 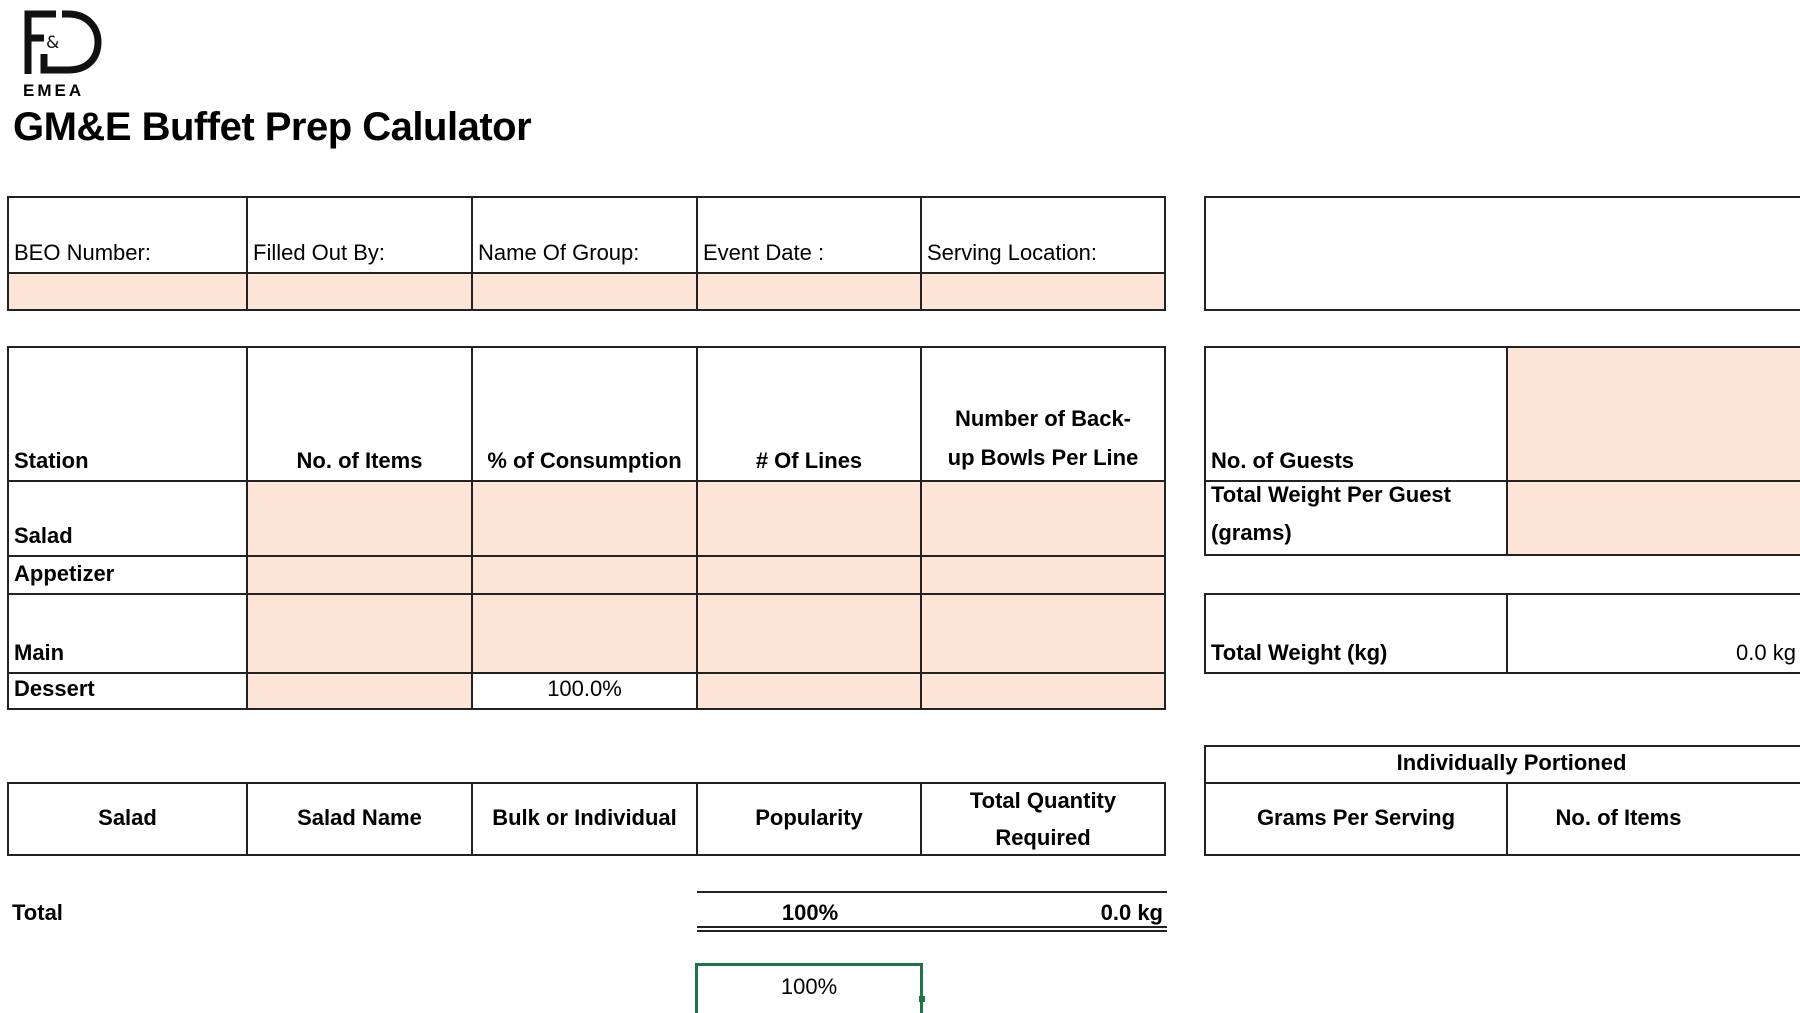 I want to click on total-label: Total, so click(x=37, y=912).